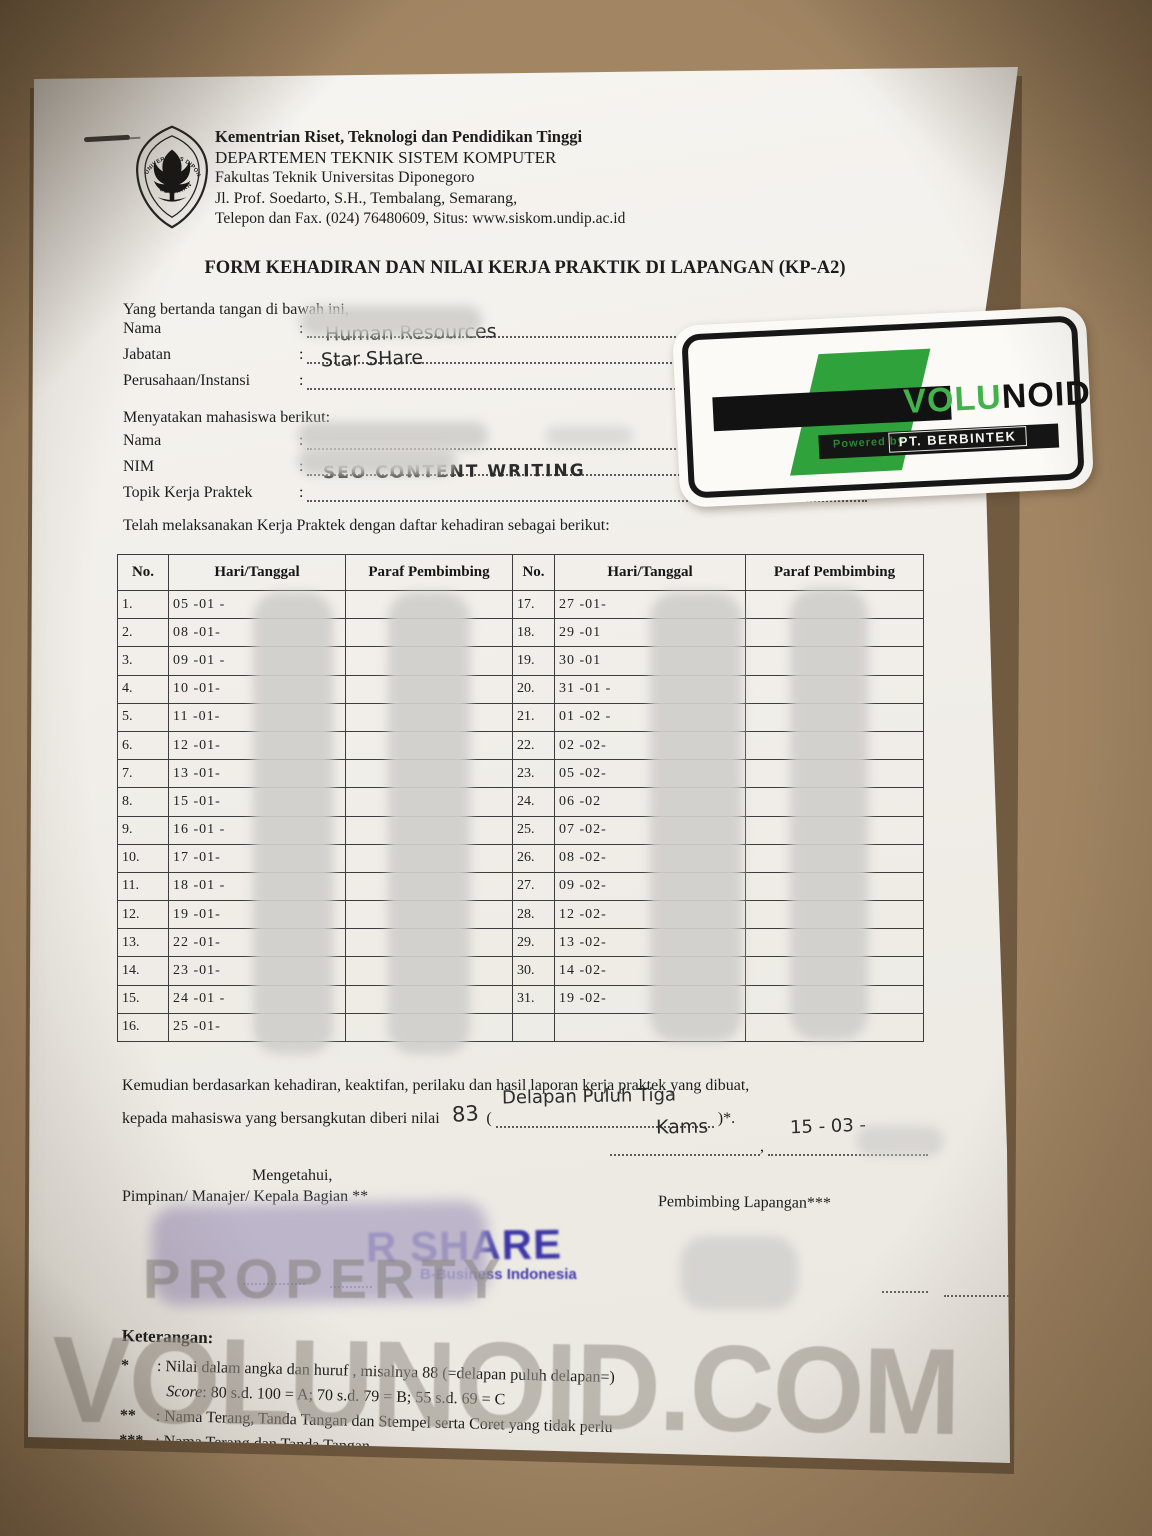 The width and height of the screenshot is (1152, 1536). Describe the element at coordinates (1046, 395) in the screenshot. I see `brand-black-part: NOID` at that location.